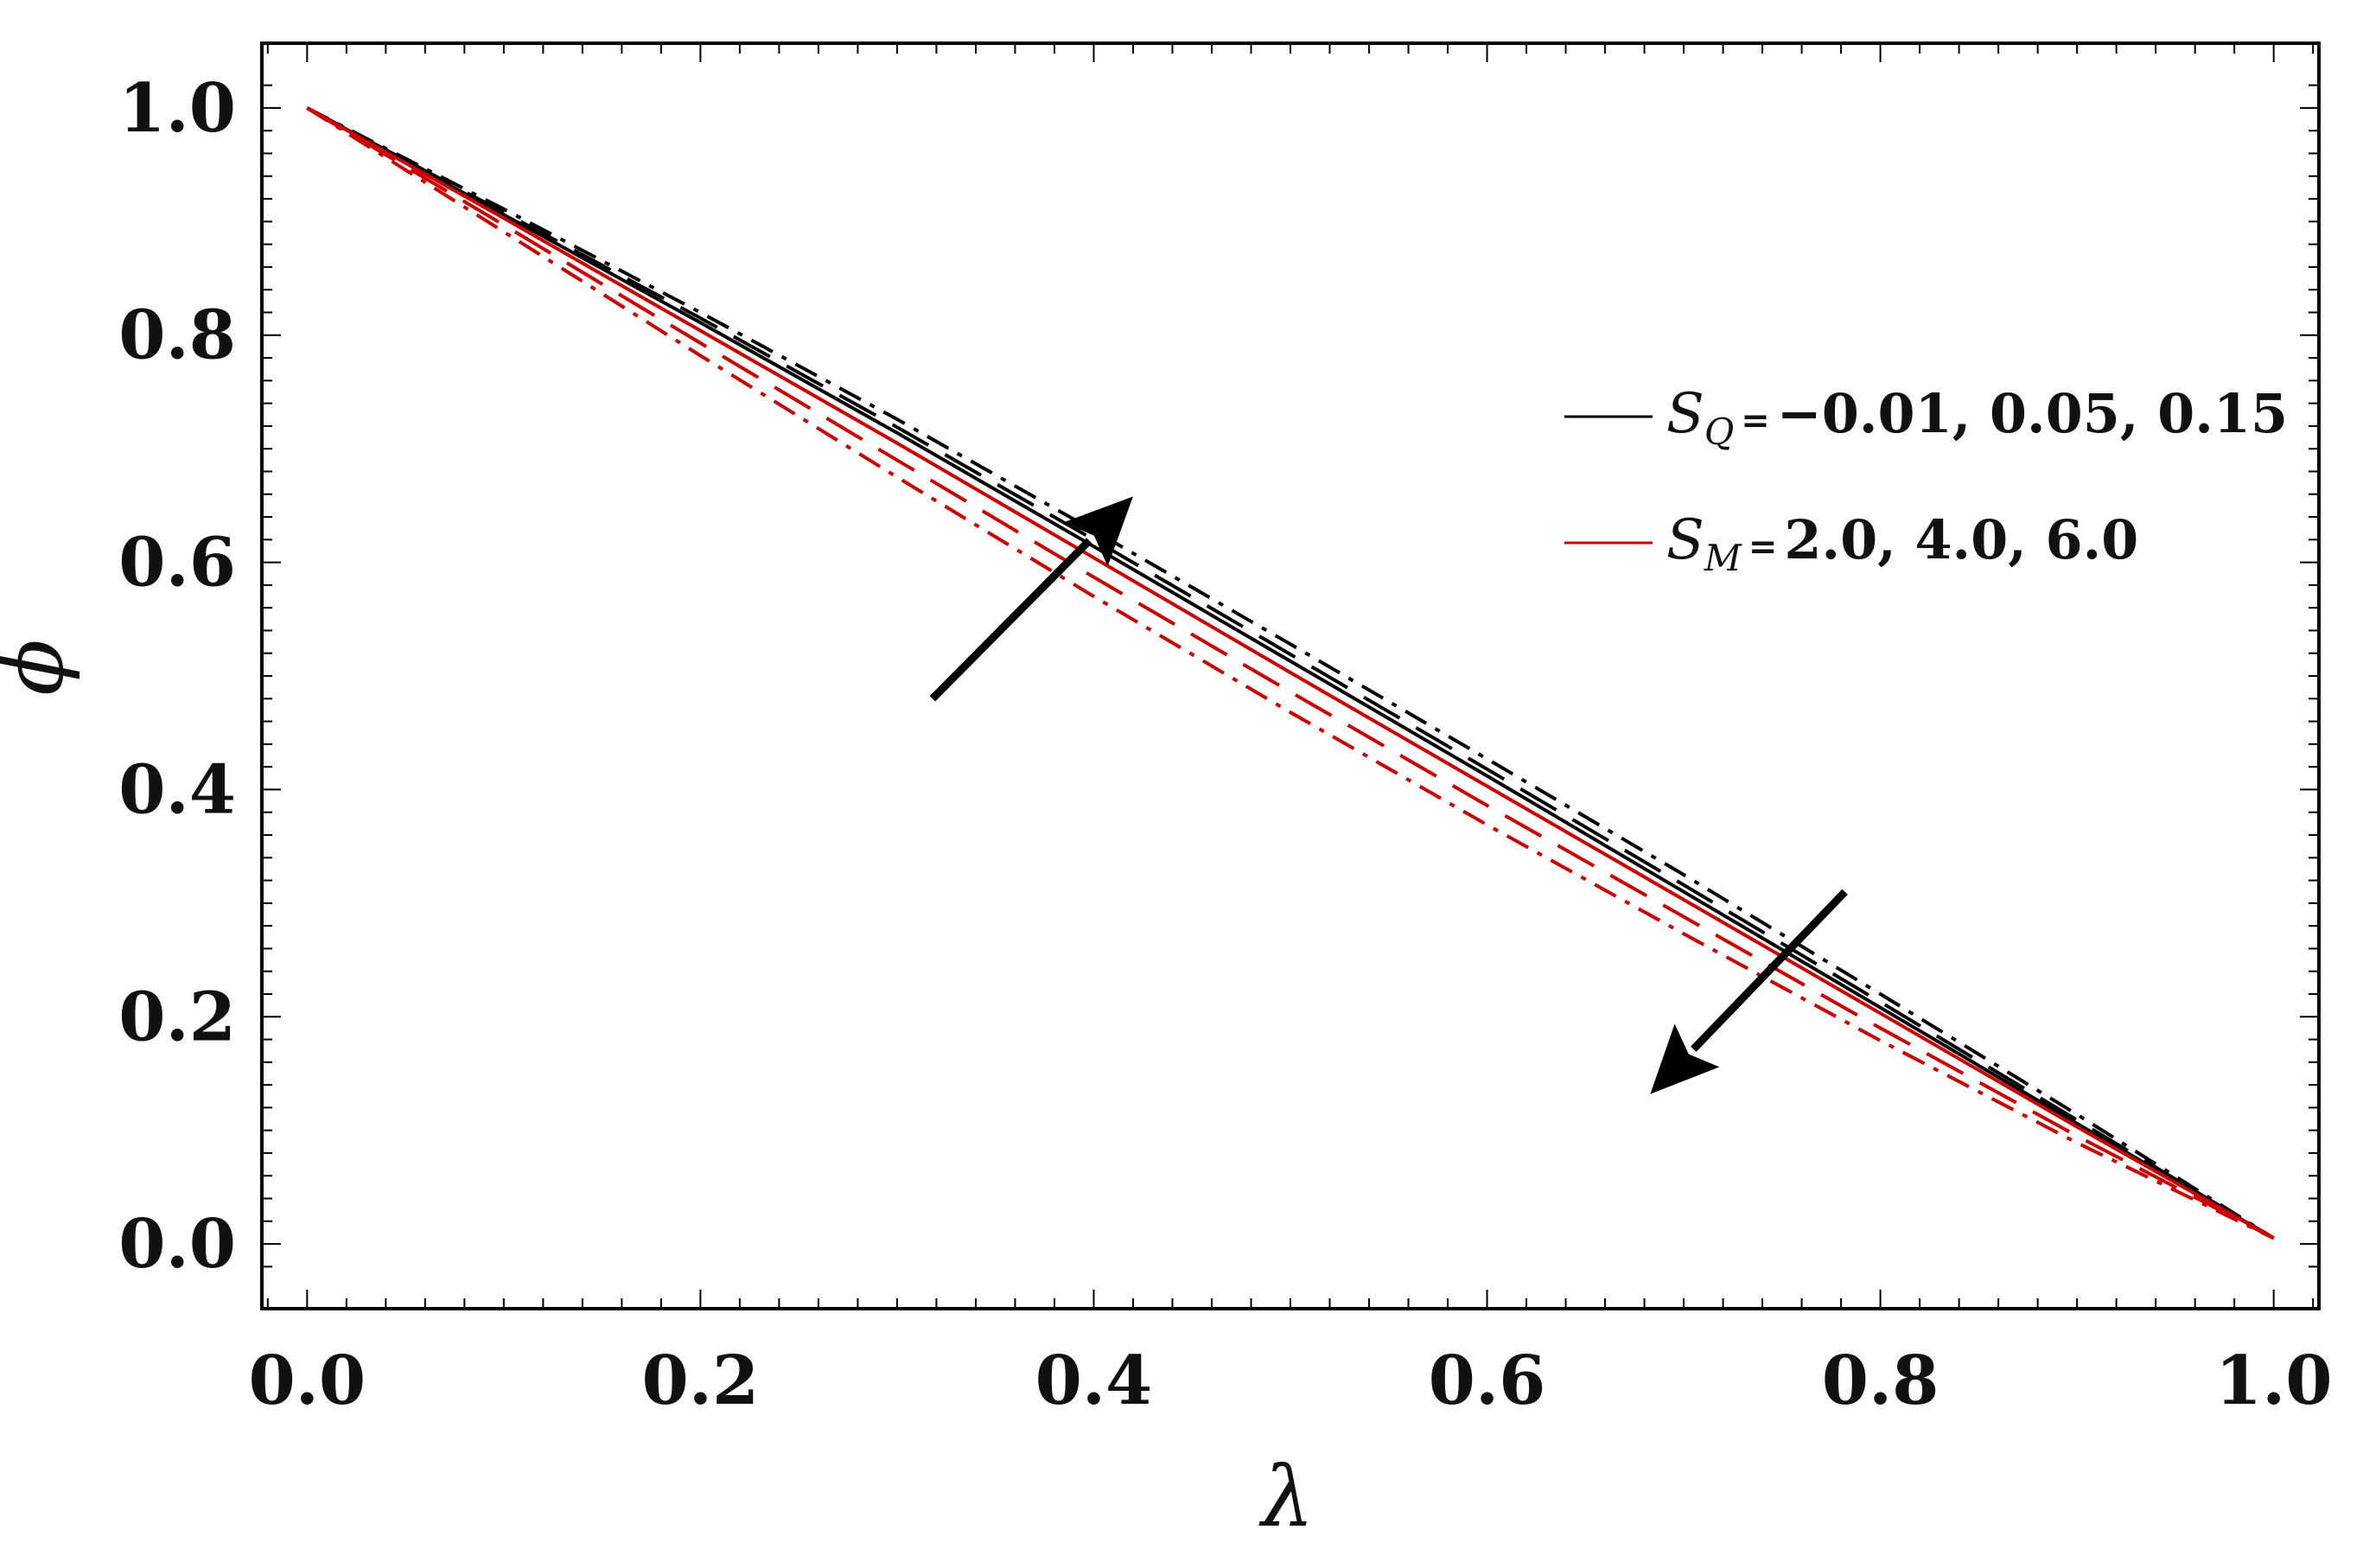 This screenshot has width=2363, height=1568. Describe the element at coordinates (177, 563) in the screenshot. I see `y-tick-label: 0.6` at that location.